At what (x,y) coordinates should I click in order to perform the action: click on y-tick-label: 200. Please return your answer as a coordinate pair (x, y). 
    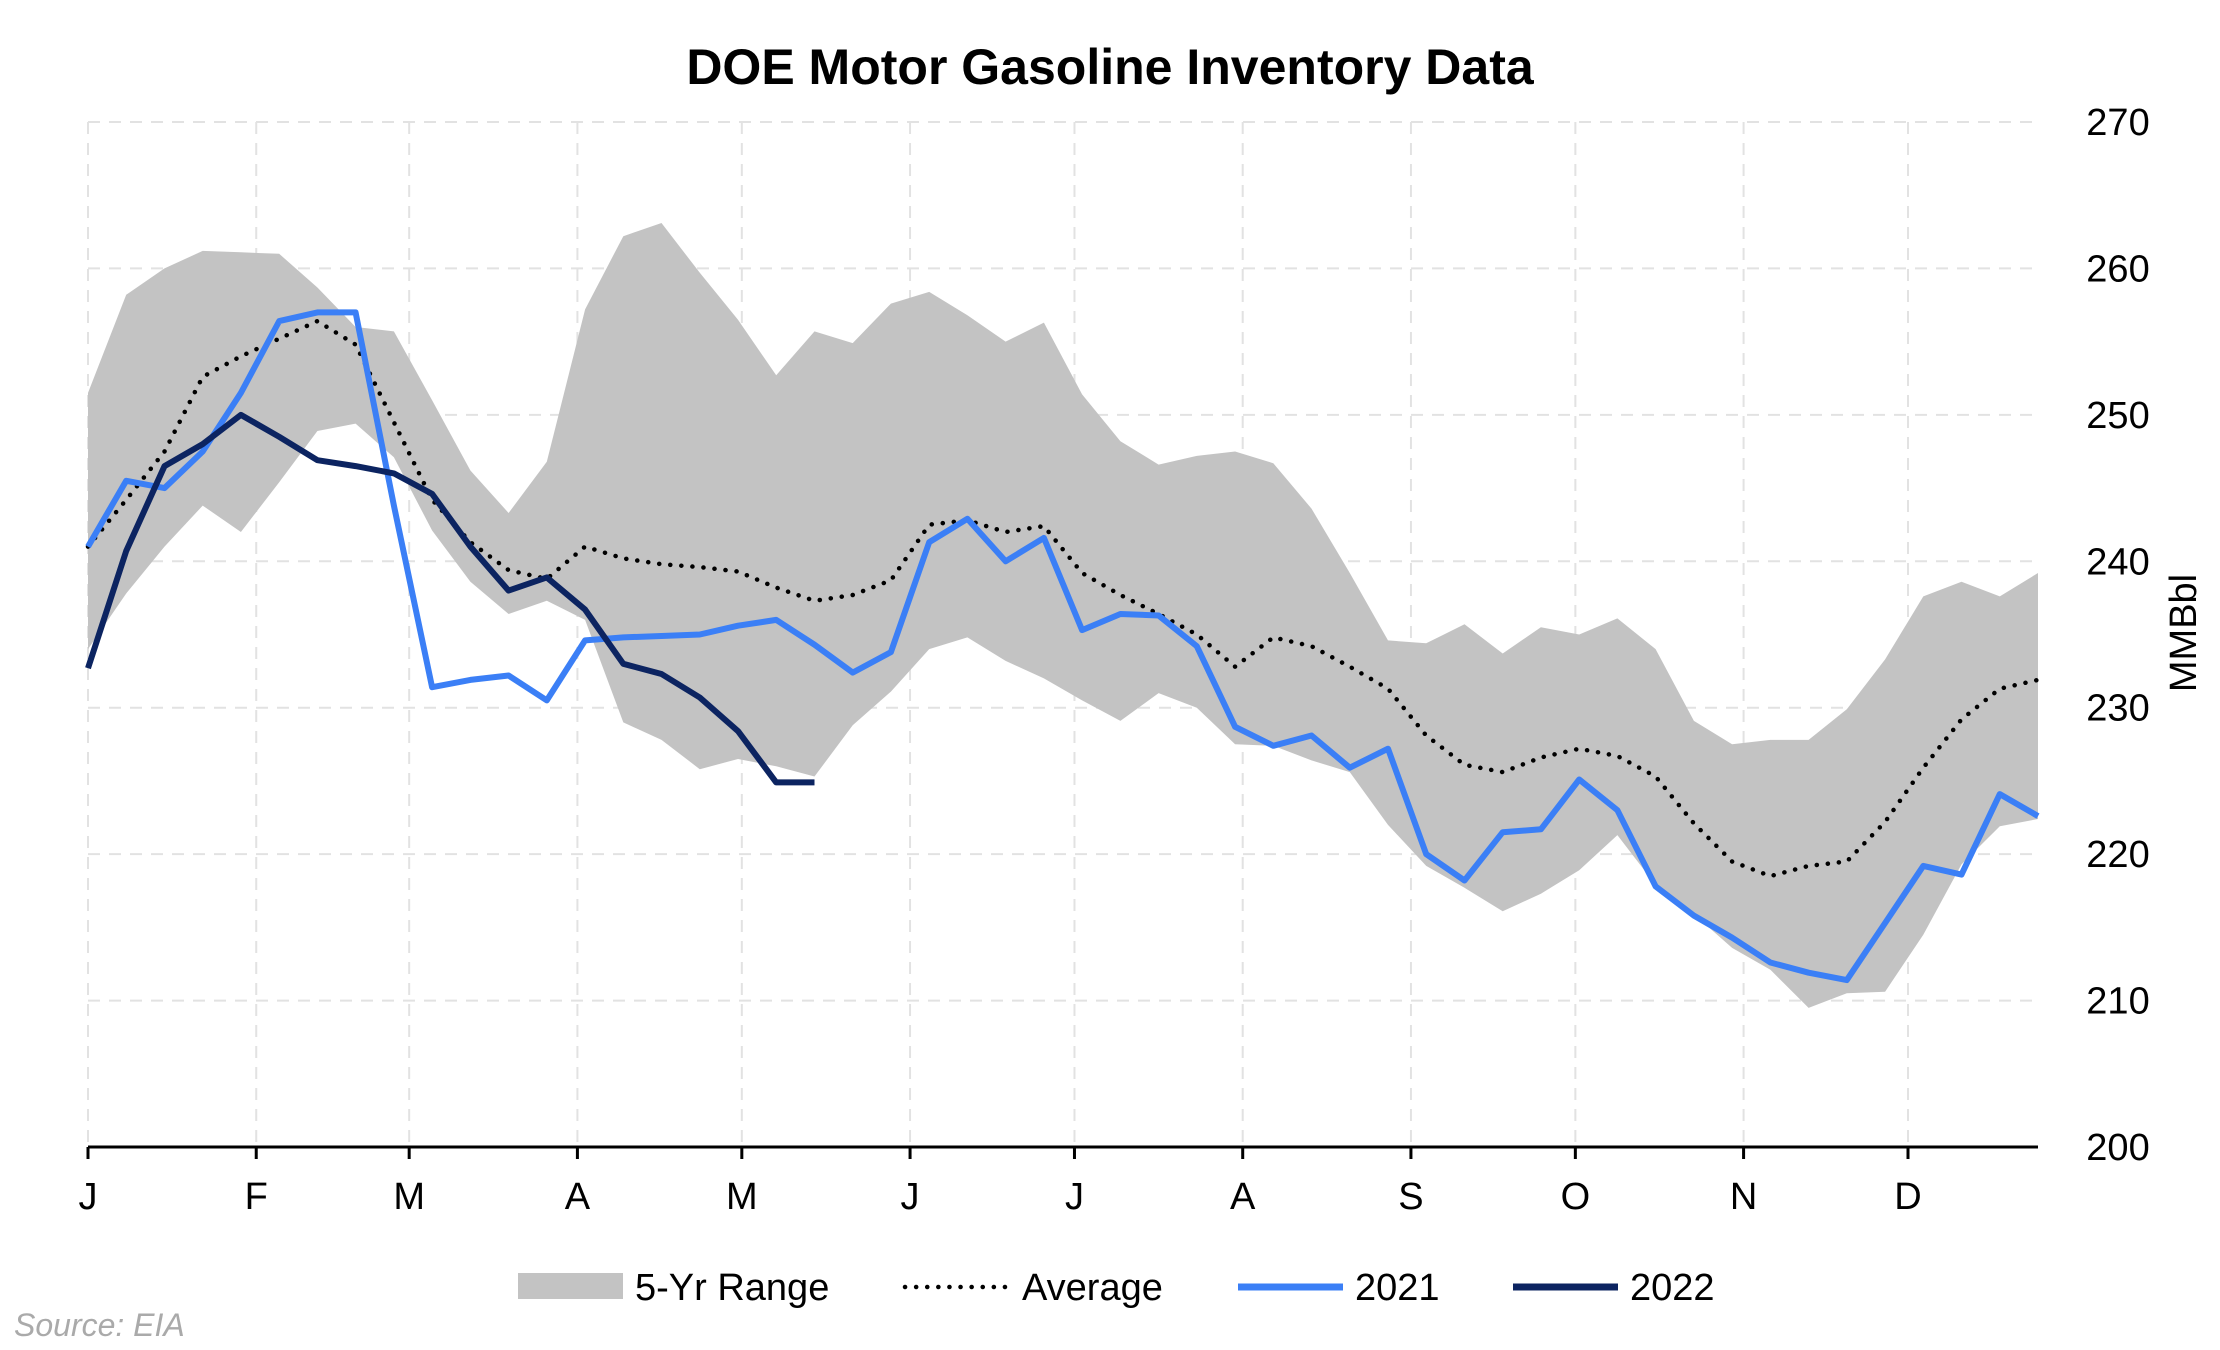
    Looking at the image, I should click on (2117, 1148).